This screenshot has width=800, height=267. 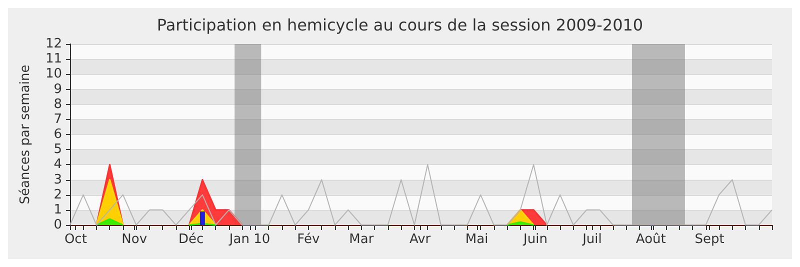 I want to click on y-axis-title: Séances par semaine, so click(x=25, y=134).